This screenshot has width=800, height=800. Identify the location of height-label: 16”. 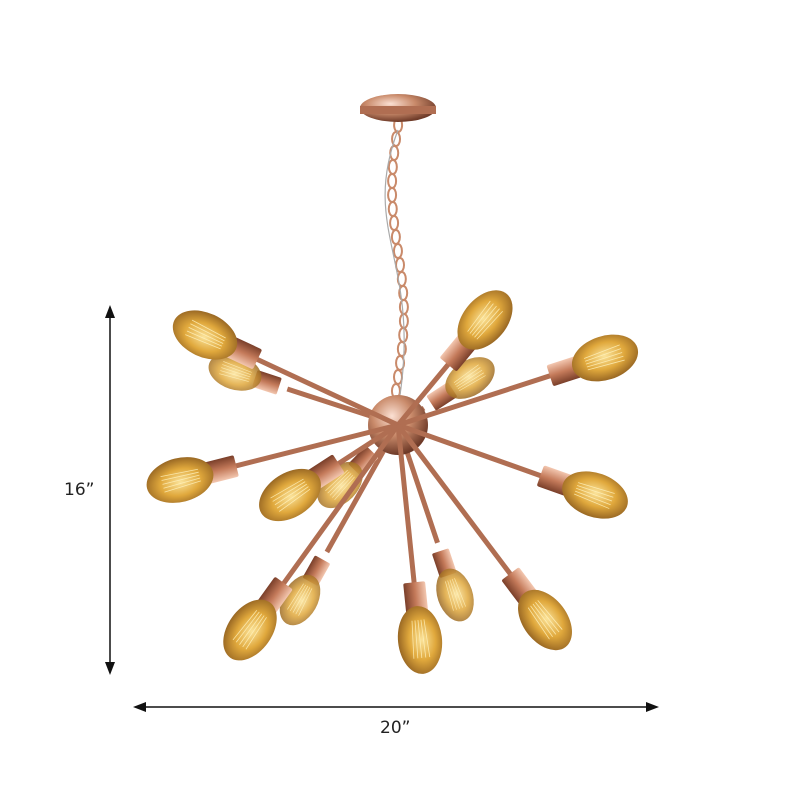
(79, 490).